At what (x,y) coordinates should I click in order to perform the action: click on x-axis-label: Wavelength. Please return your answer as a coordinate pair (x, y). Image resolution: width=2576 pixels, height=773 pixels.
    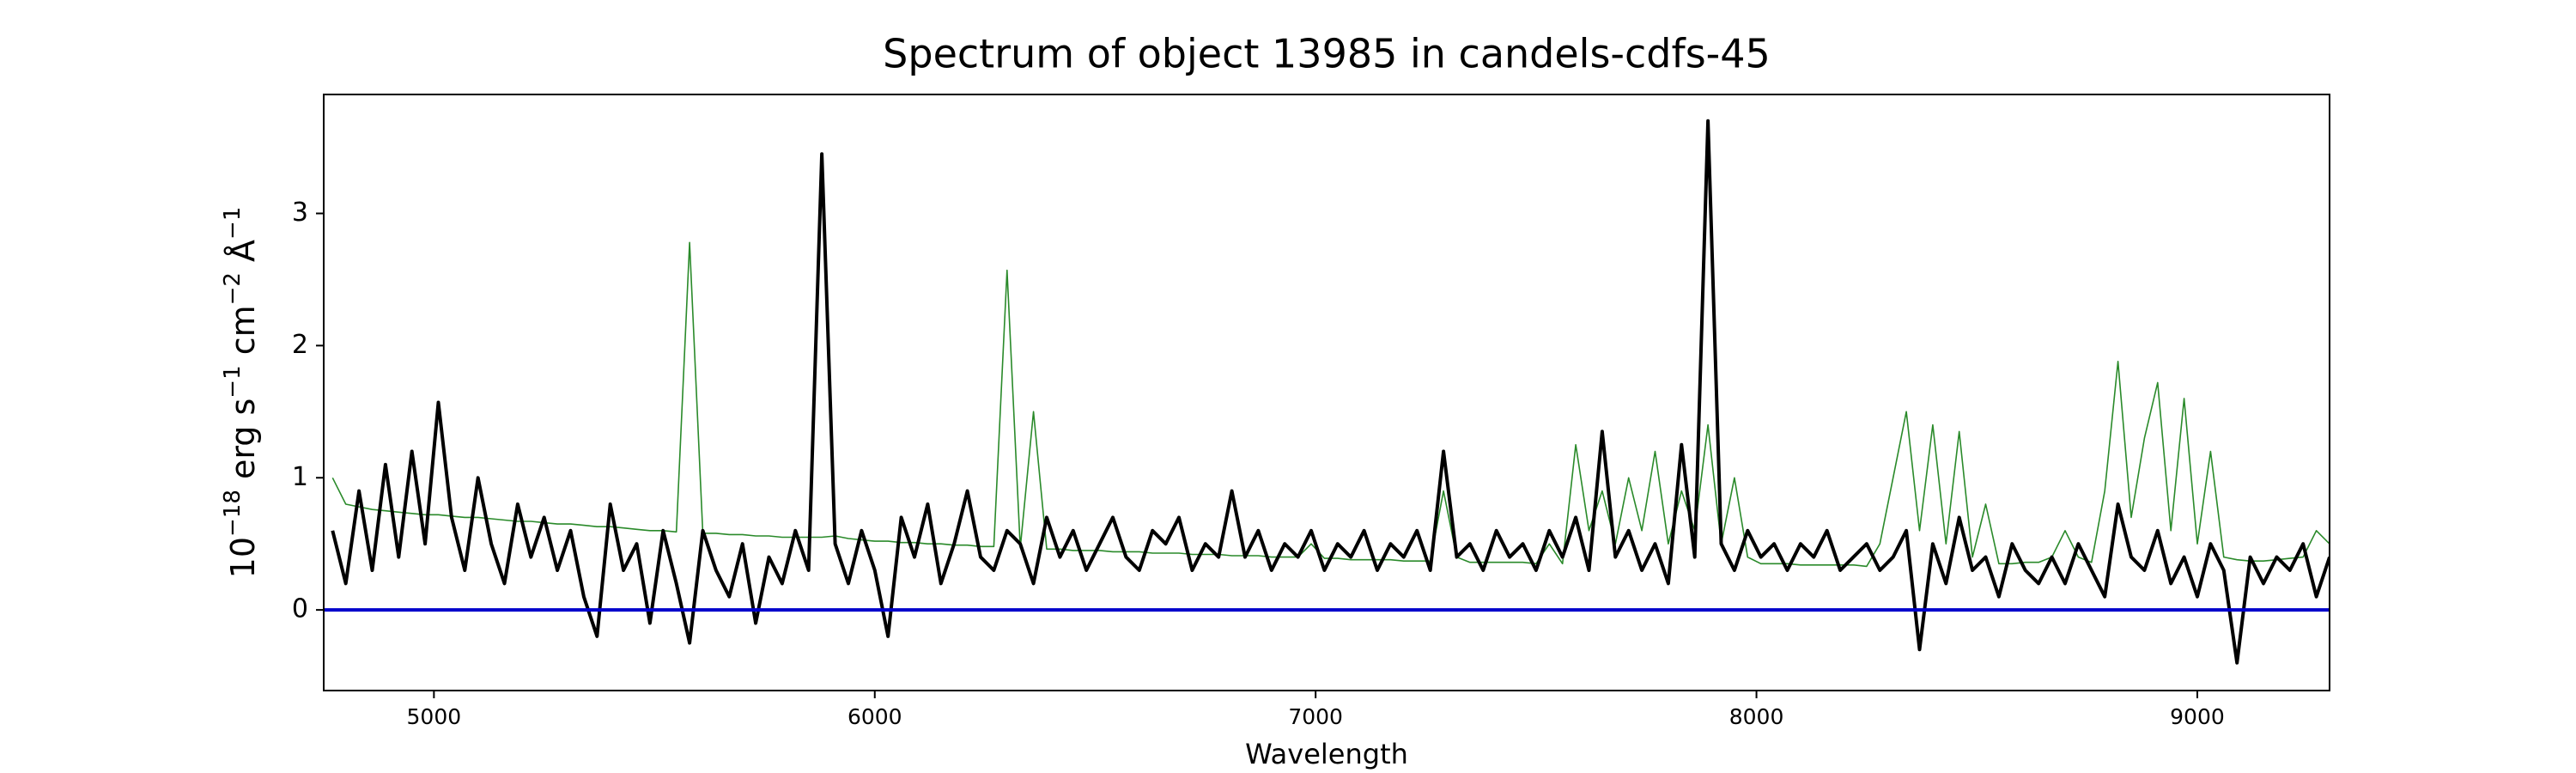
    Looking at the image, I should click on (1327, 754).